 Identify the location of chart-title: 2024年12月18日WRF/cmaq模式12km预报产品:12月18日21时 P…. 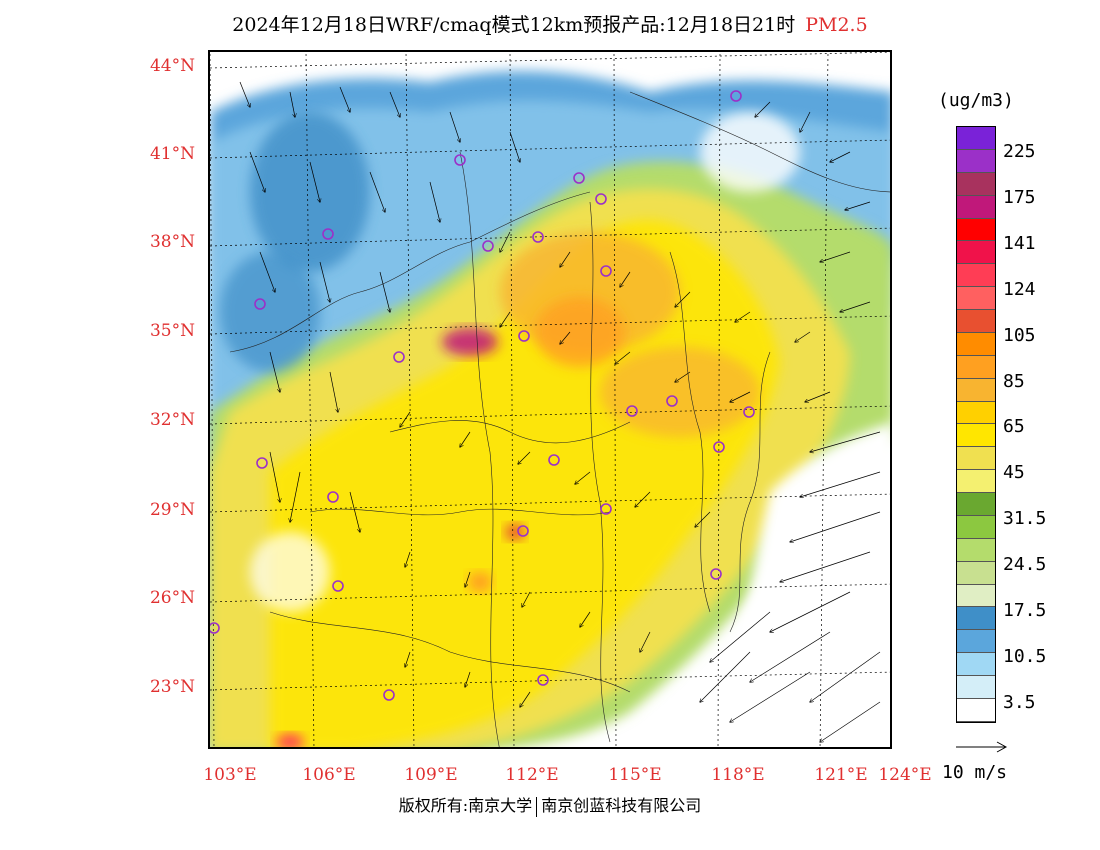
(550, 23).